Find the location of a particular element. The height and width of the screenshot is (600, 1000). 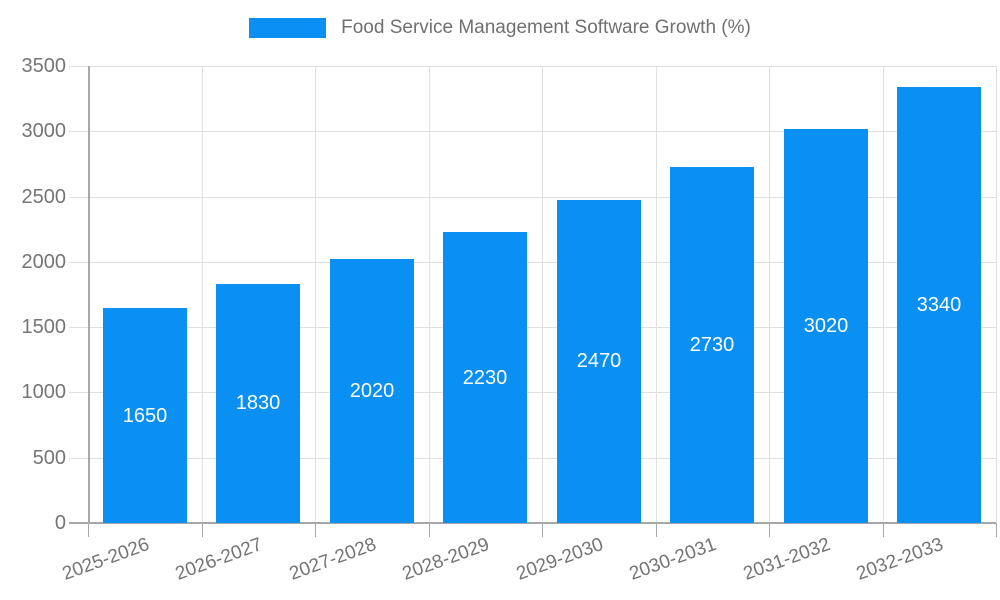

bar-value-label: 1650 is located at coordinates (145, 416).